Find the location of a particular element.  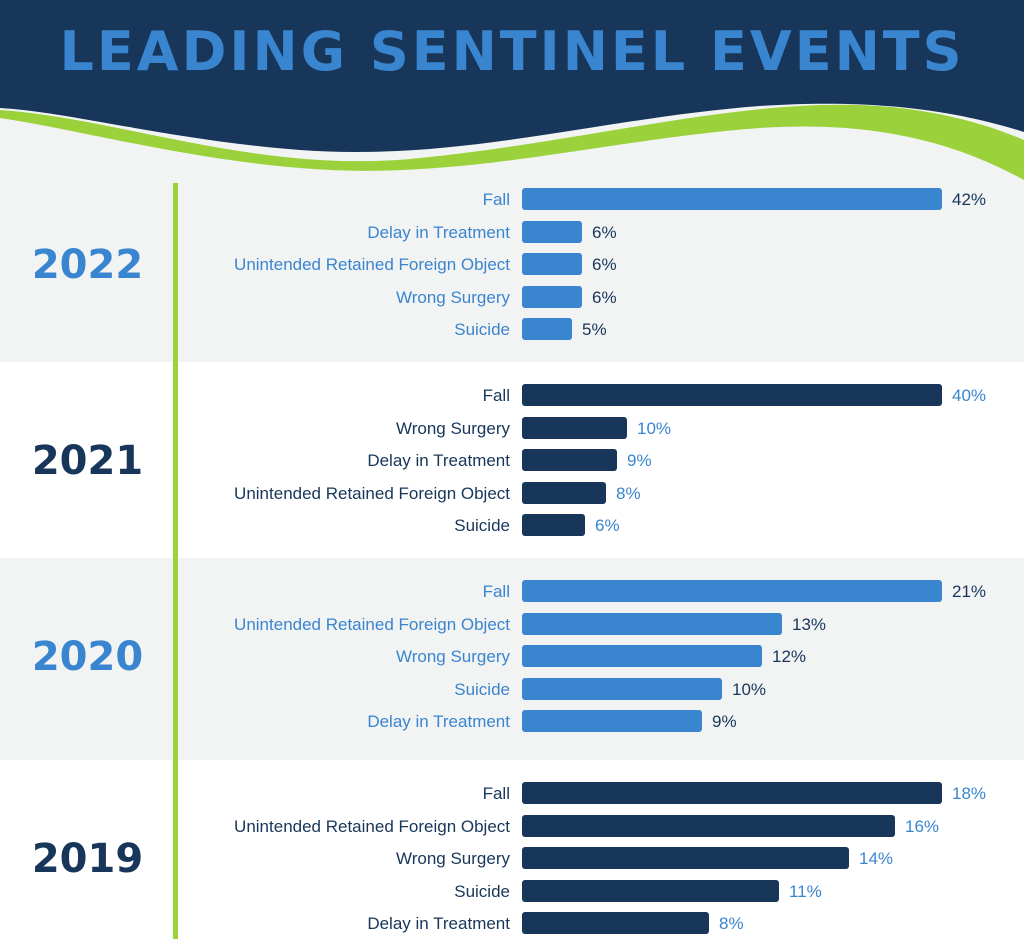

year-label: 2021 is located at coordinates (87, 461).